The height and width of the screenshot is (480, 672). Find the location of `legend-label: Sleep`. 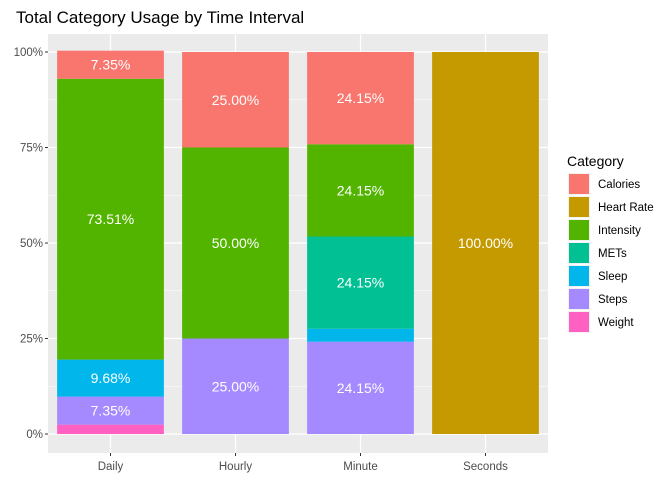

legend-label: Sleep is located at coordinates (612, 277).